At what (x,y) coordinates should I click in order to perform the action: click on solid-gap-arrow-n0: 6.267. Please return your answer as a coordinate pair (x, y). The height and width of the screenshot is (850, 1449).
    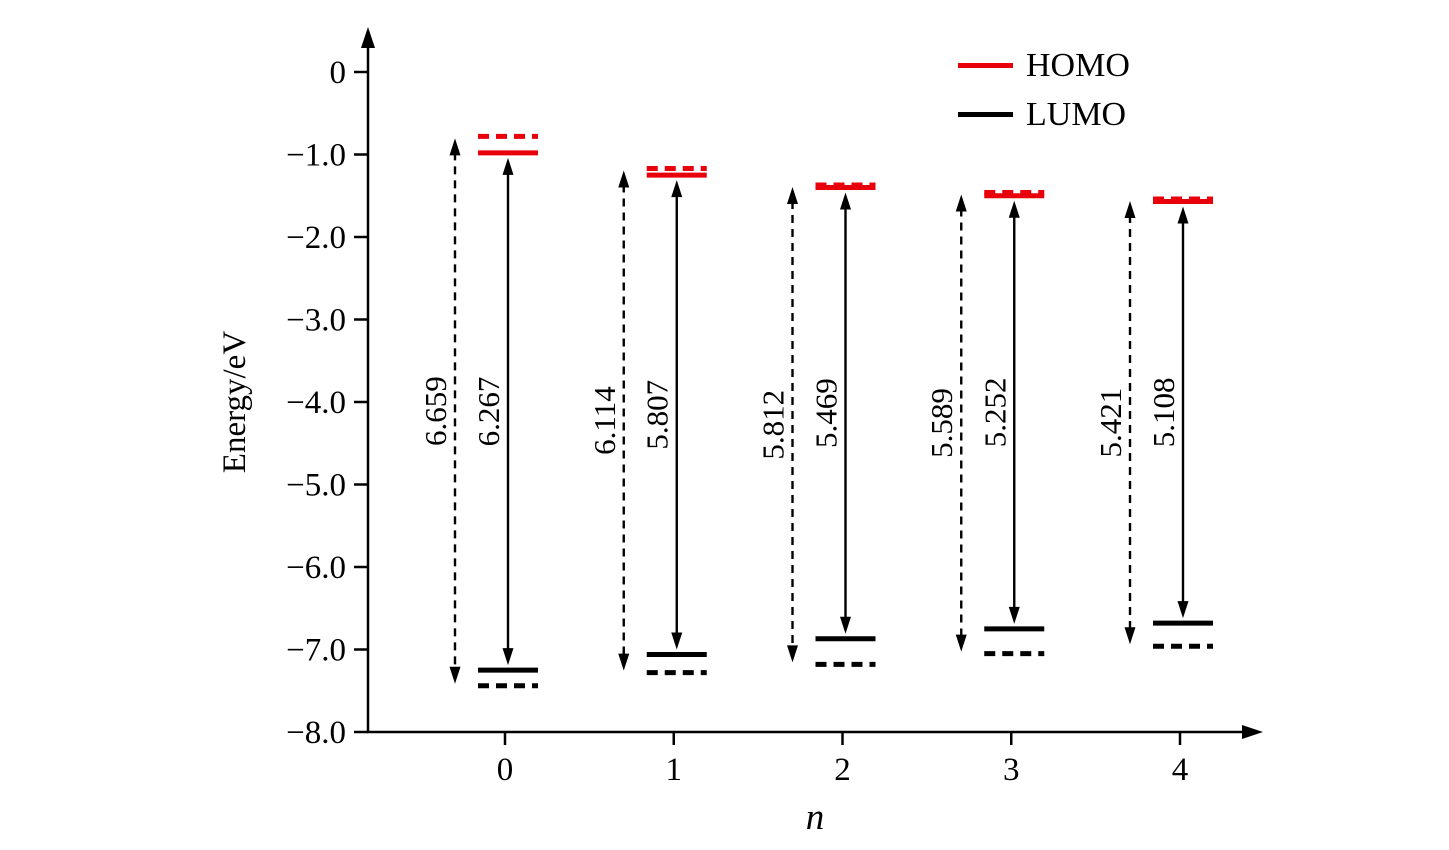
    Looking at the image, I should click on (492, 411).